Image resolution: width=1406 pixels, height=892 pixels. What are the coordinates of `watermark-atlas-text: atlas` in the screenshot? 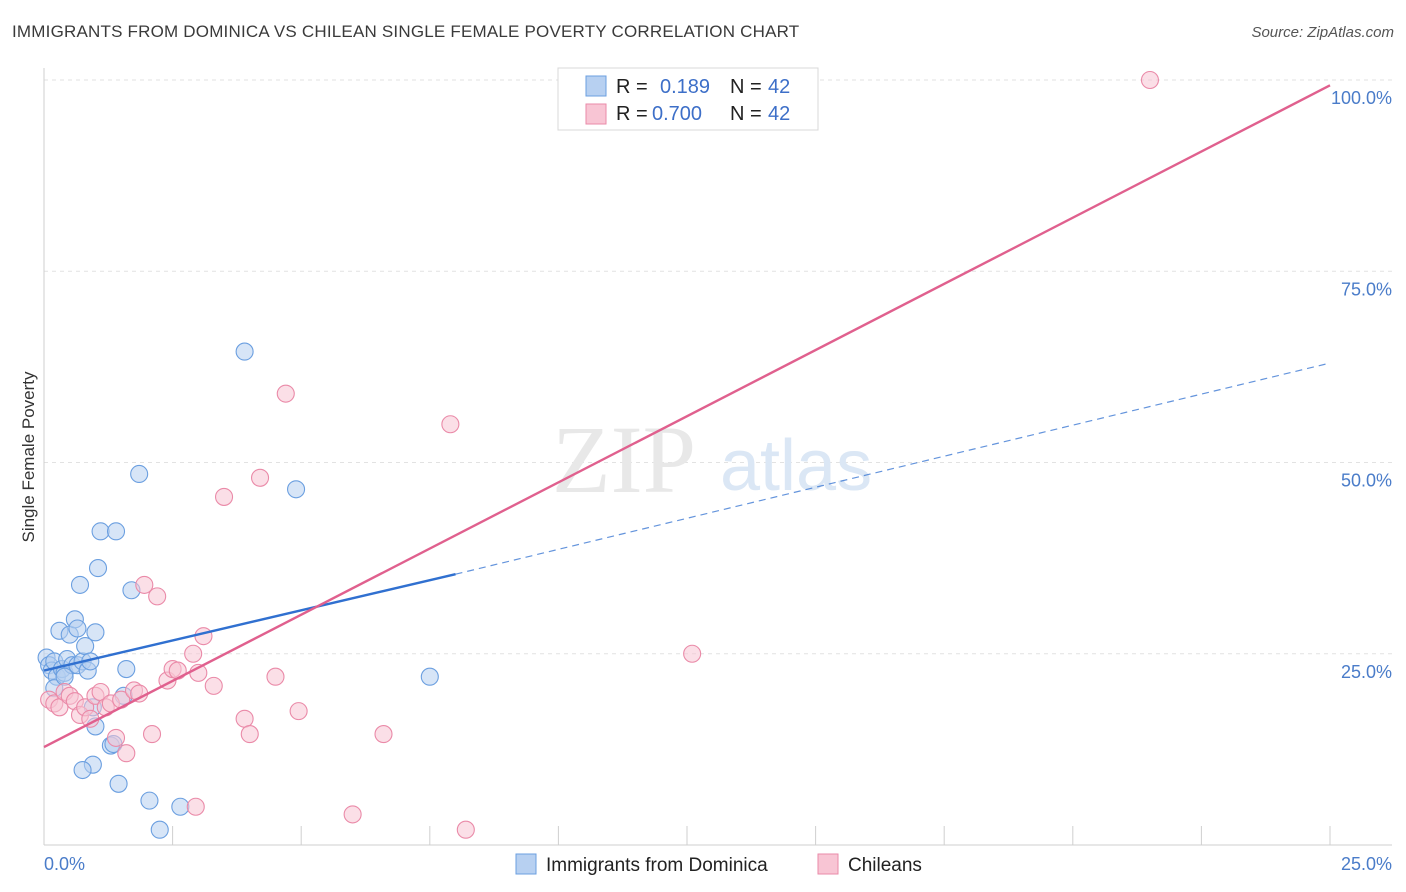 It's located at (796, 466).